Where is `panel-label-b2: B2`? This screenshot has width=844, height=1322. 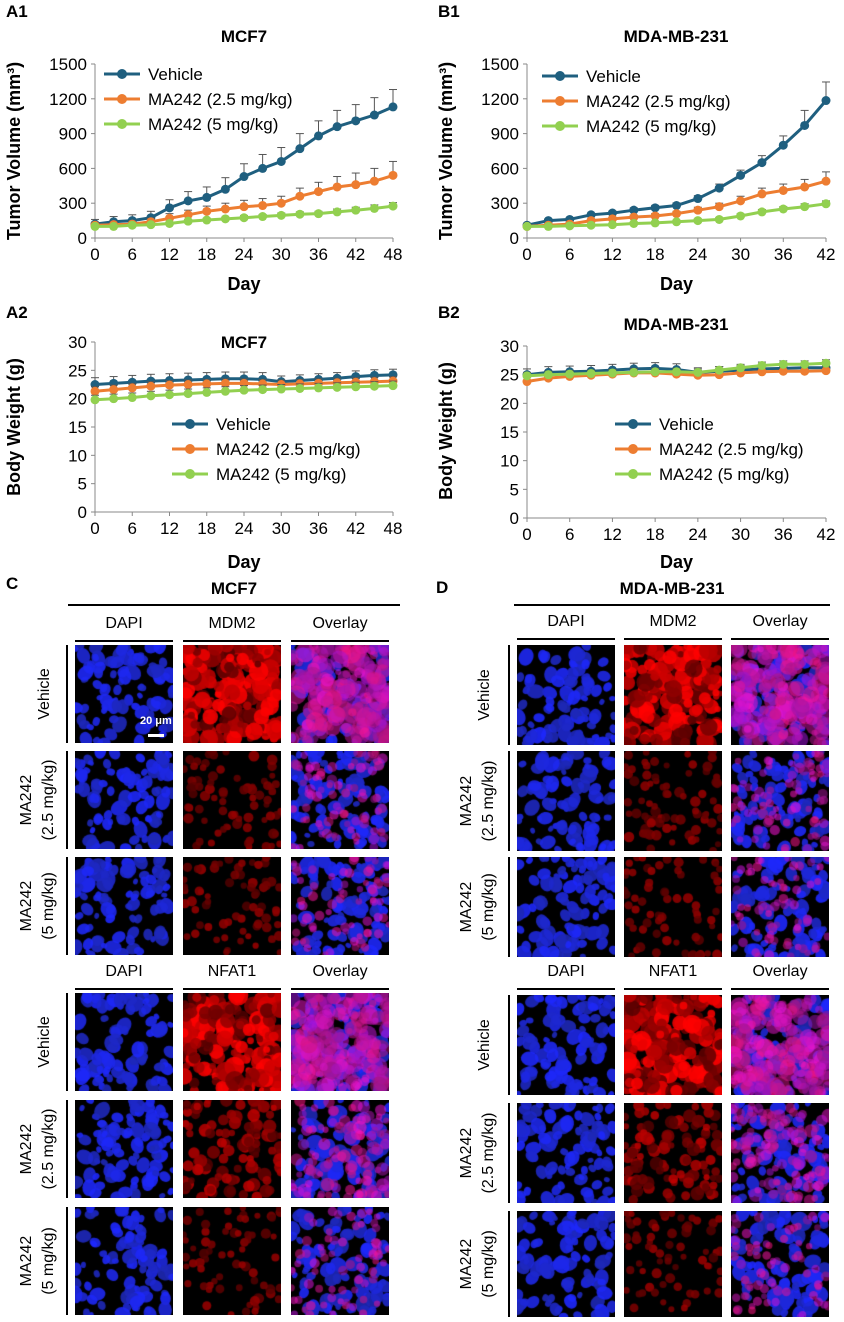
panel-label-b2: B2 is located at coordinates (449, 312).